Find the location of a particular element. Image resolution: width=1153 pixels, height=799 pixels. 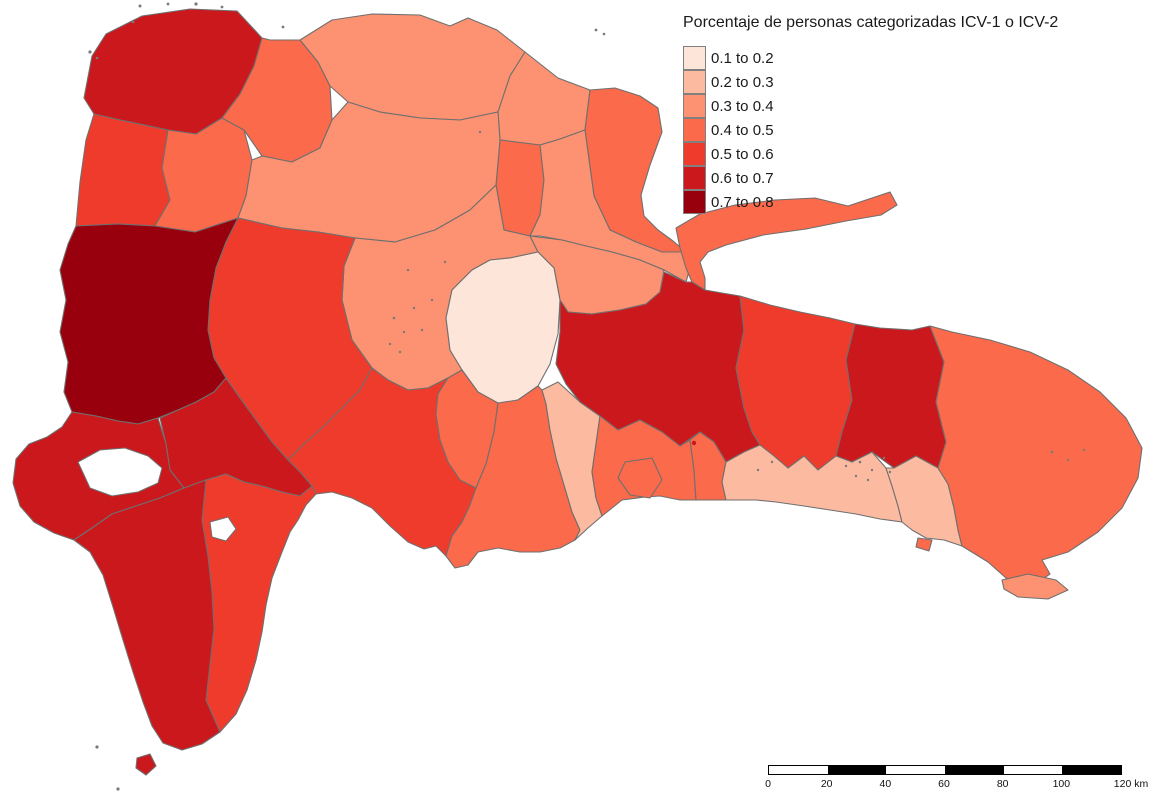

region-barahona is located at coordinates (259, 603).